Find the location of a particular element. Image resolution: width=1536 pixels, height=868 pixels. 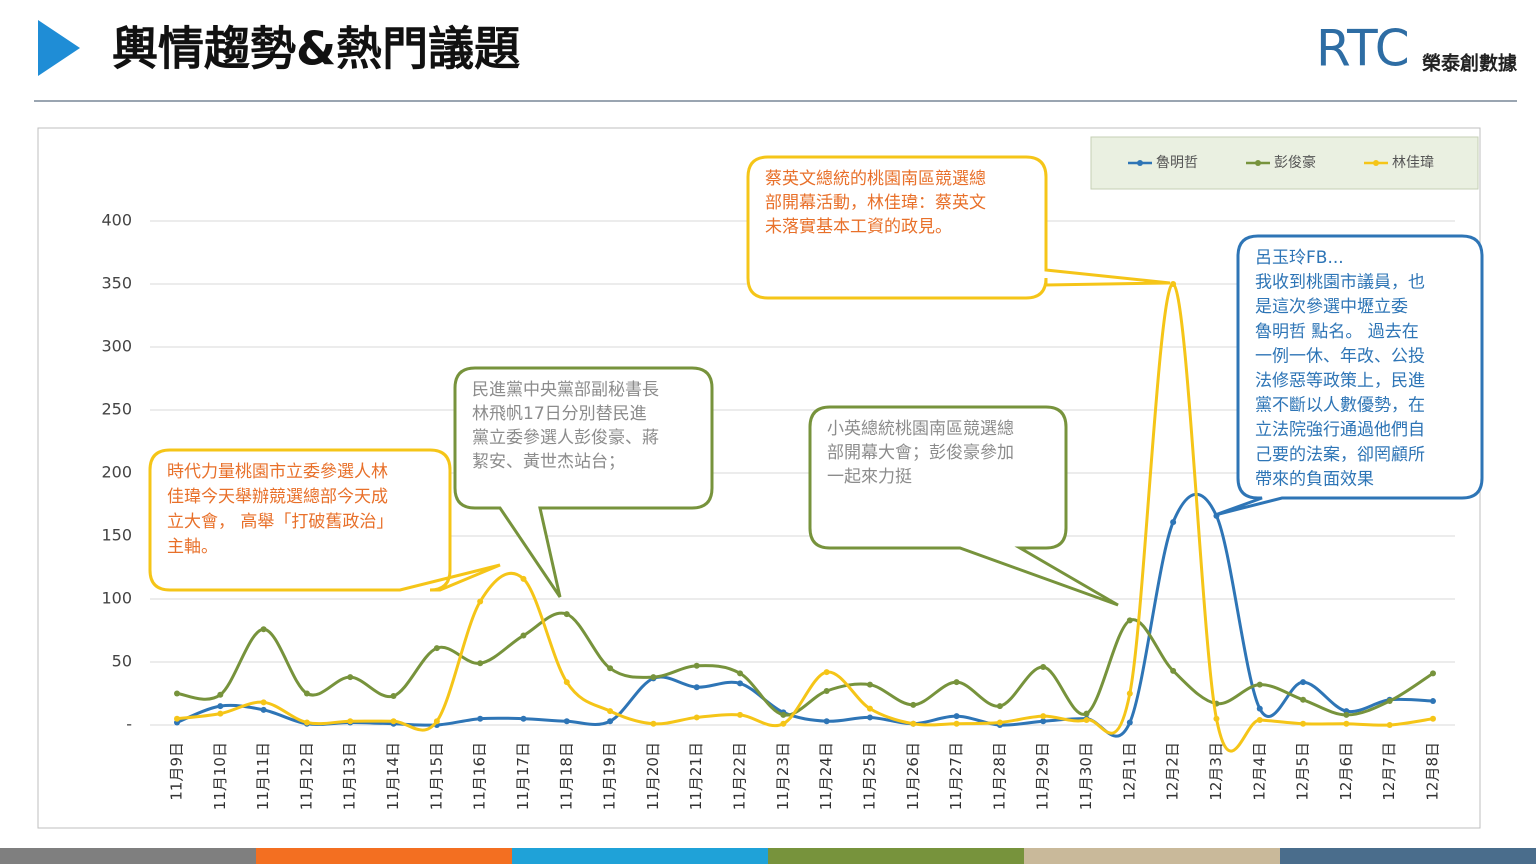

callout-text: 法修惡等政策上，民進 is located at coordinates (1340, 381).